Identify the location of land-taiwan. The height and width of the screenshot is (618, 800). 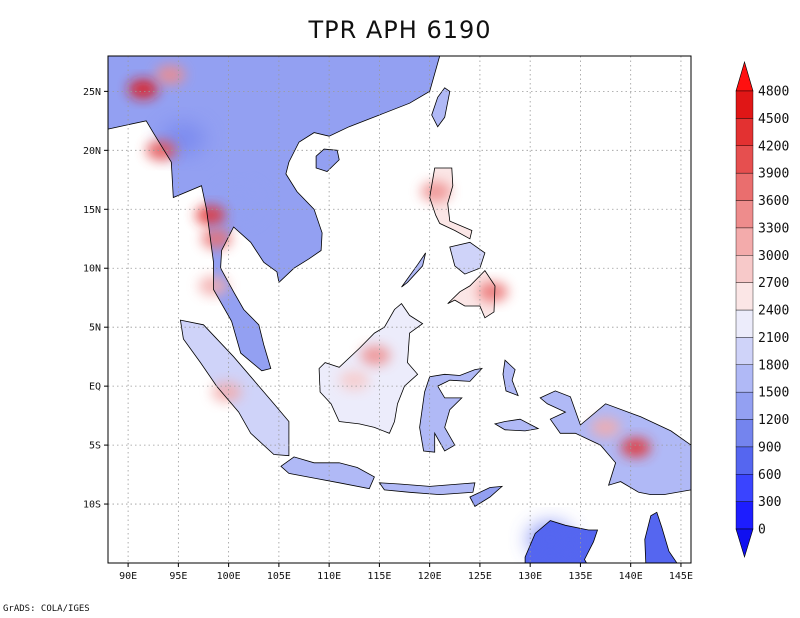
(440, 107).